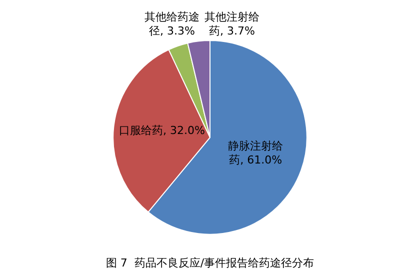 The width and height of the screenshot is (420, 280). What do you see at coordinates (256, 153) in the screenshot?
I see `slice-label: 静脉注射给药, 61.0%` at bounding box center [256, 153].